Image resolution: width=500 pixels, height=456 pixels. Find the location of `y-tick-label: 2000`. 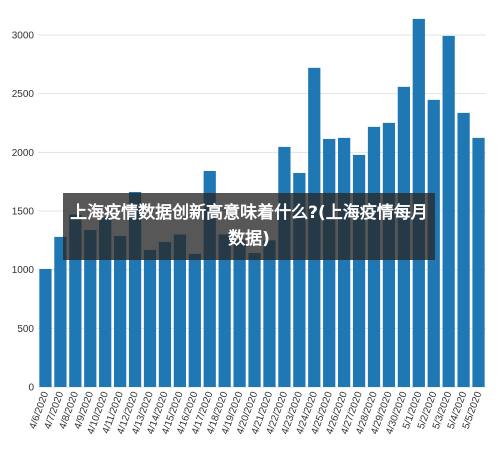

y-tick-label: 2000 is located at coordinates (23, 153).